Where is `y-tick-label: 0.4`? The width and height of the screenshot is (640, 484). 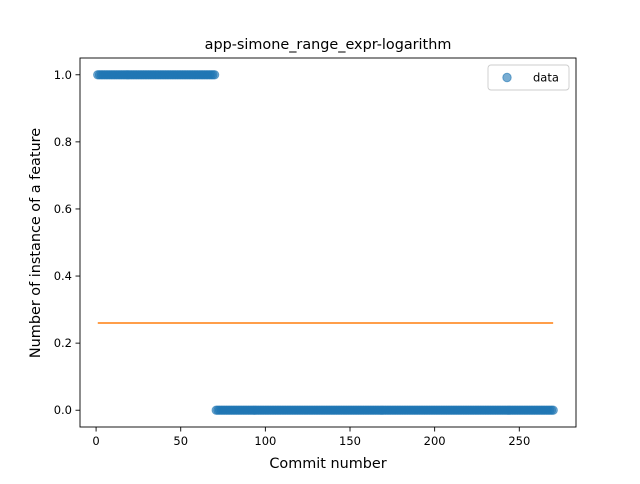
y-tick-label: 0.4 is located at coordinates (63, 276).